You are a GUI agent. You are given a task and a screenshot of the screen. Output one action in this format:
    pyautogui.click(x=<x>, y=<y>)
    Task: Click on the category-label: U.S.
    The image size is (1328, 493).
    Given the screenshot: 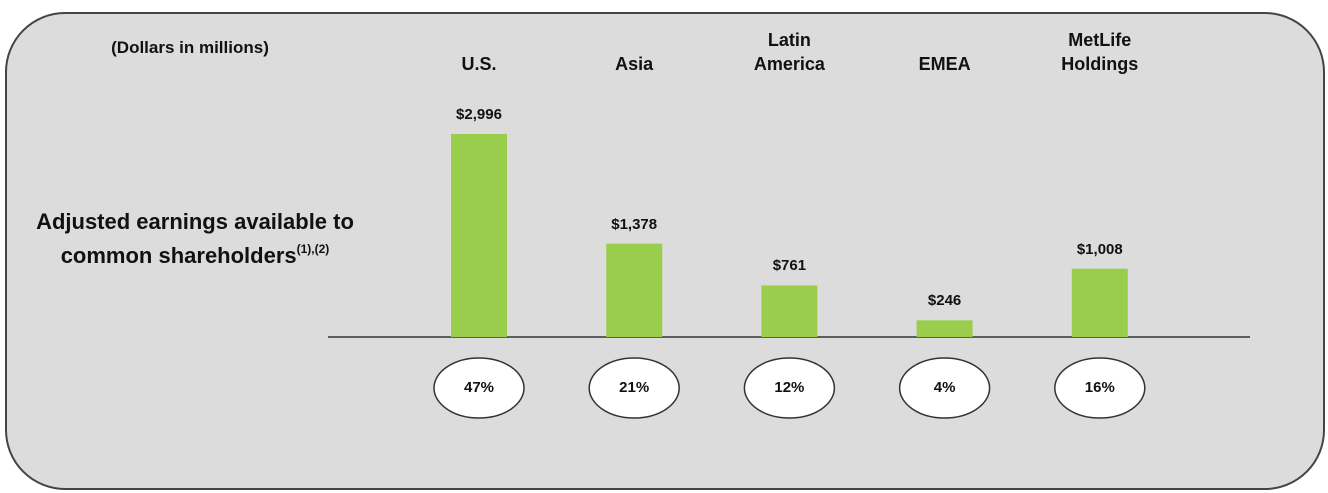 What is the action you would take?
    pyautogui.click(x=479, y=64)
    